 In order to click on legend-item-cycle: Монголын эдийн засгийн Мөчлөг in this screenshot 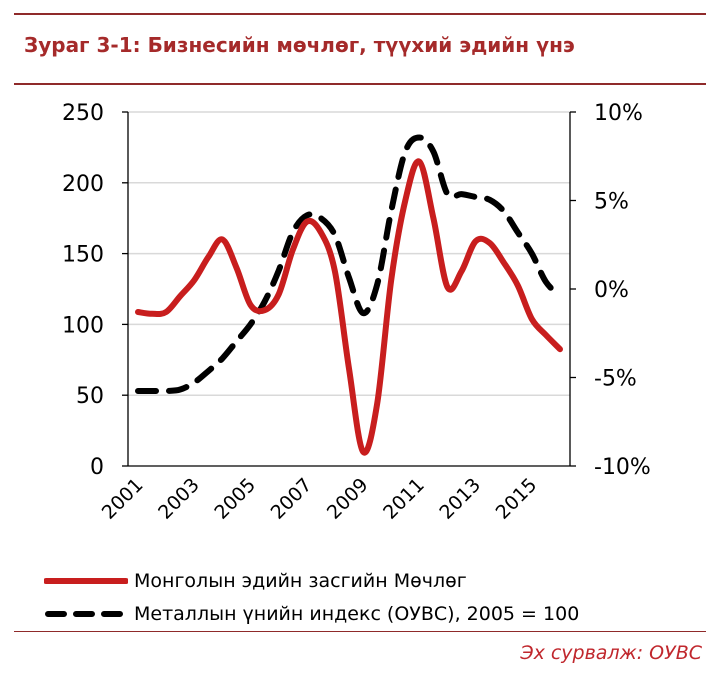, I will do `click(255, 581)`.